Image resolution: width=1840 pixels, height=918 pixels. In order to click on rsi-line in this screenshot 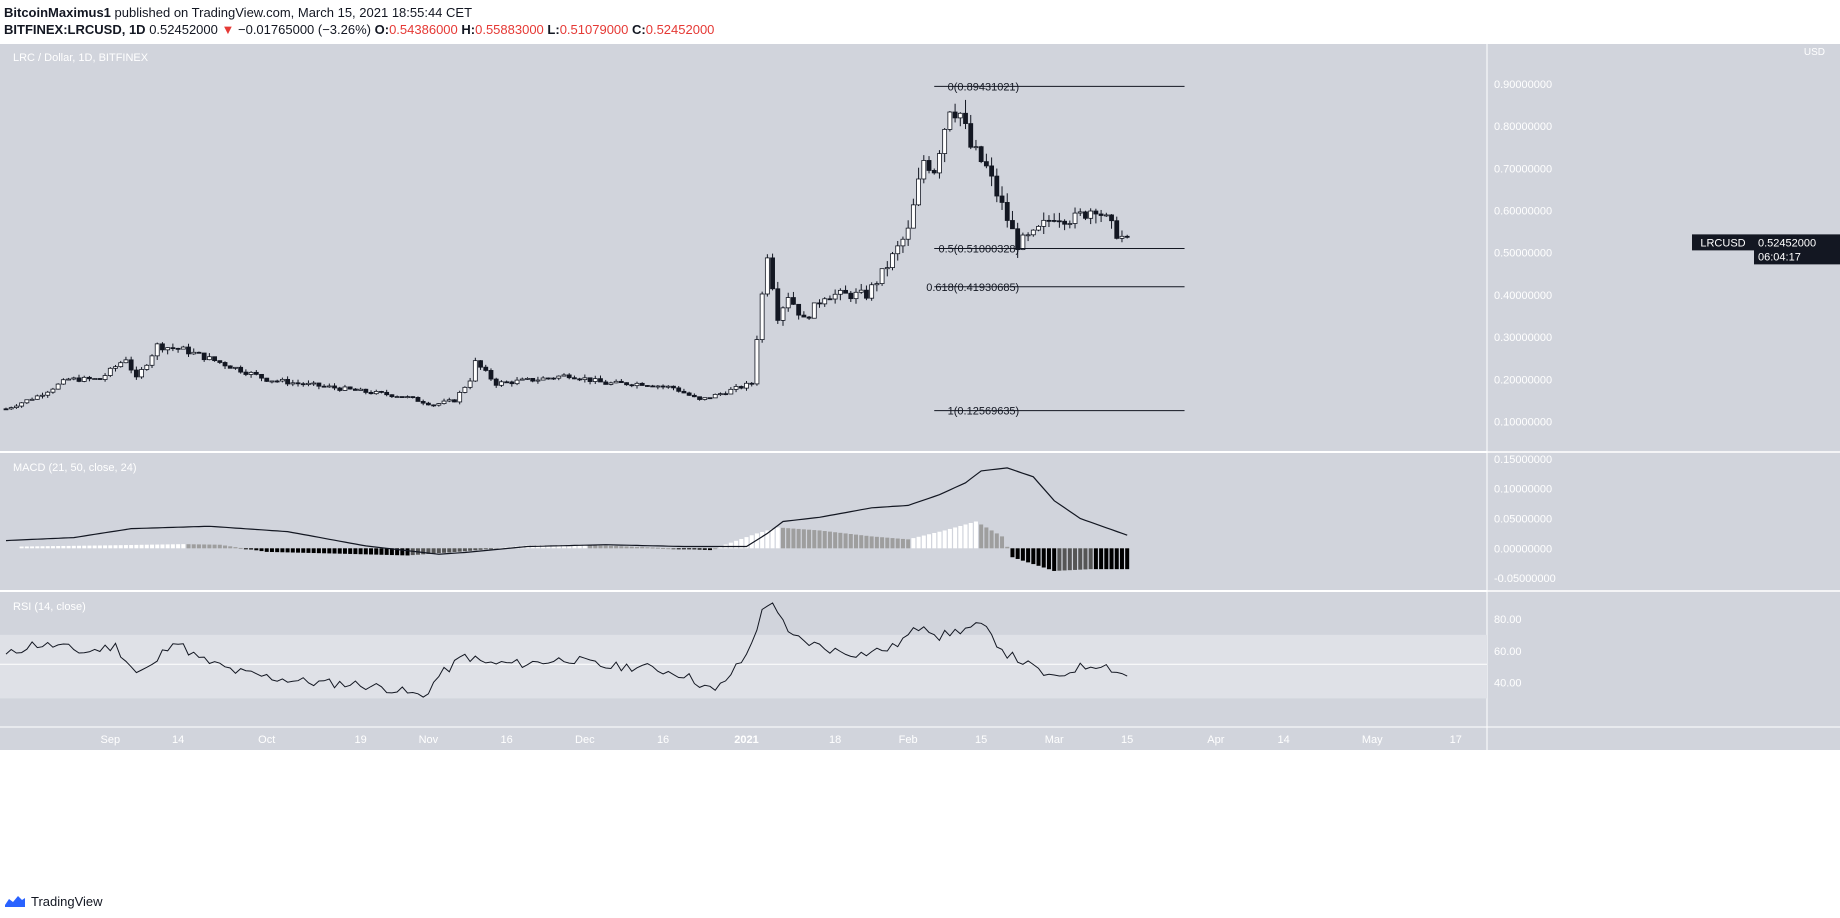, I will do `click(566, 650)`.